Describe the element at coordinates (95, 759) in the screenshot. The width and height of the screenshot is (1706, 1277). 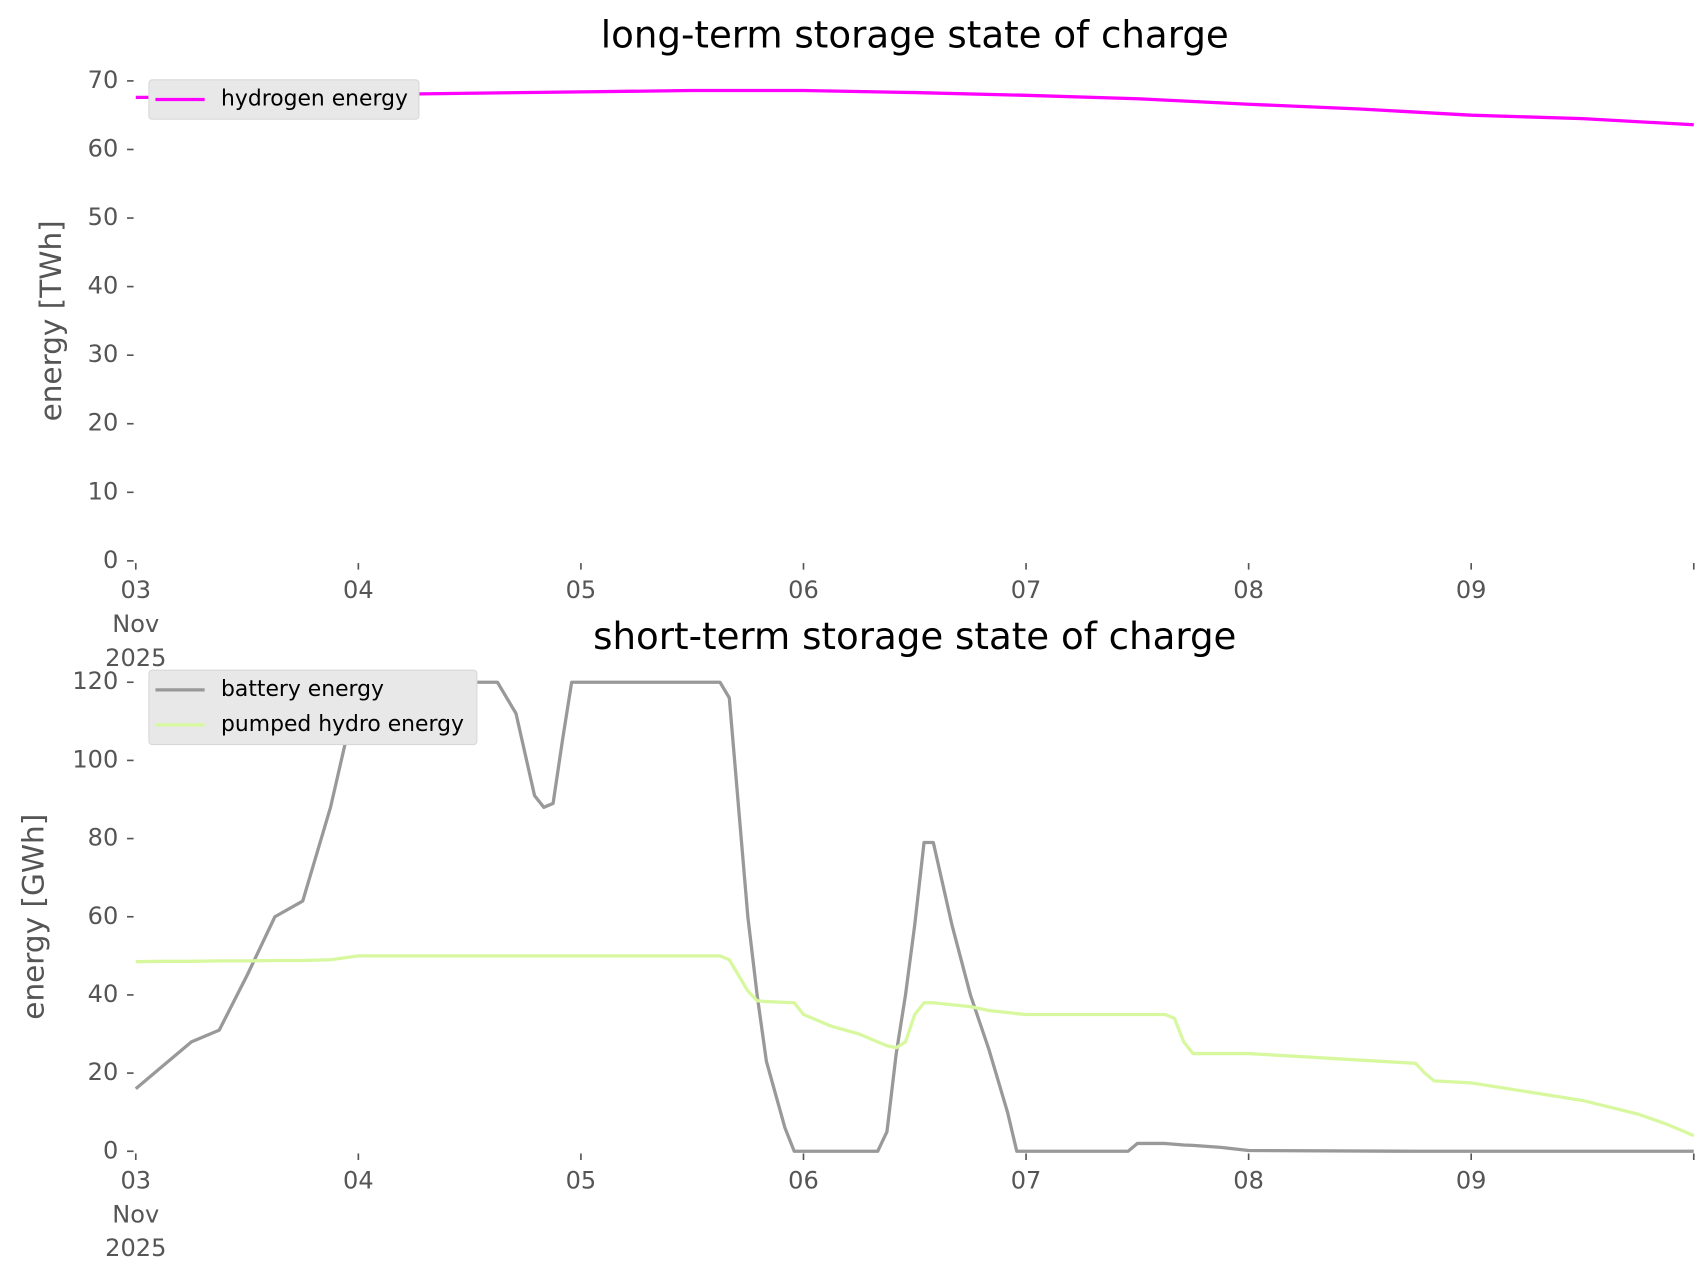
I see `y-tick-label: 100` at that location.